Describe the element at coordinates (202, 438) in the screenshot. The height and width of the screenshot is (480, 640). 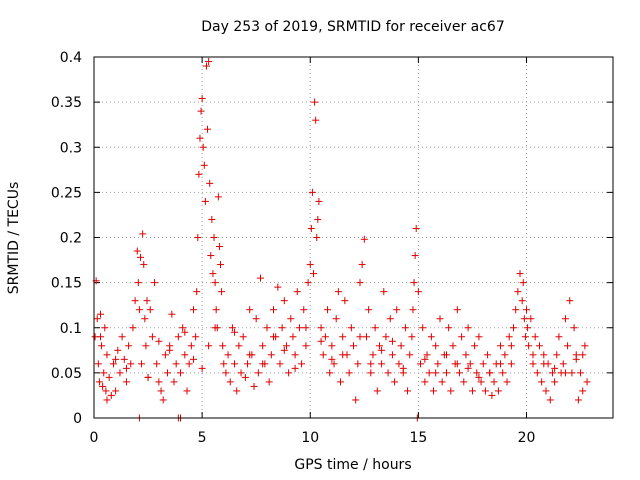
I see `x-tick-label: 5` at that location.